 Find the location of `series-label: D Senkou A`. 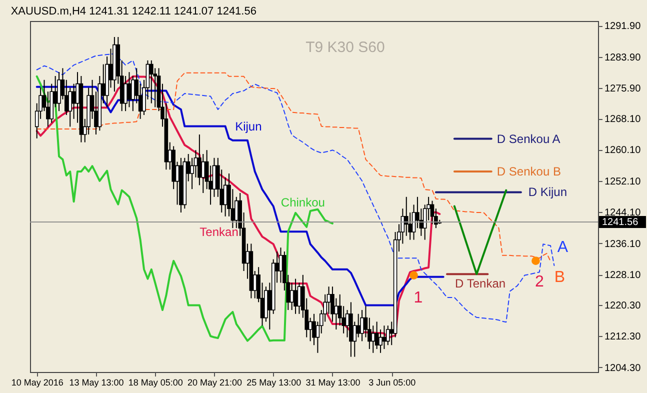

series-label: D Senkou A is located at coordinates (528, 139).